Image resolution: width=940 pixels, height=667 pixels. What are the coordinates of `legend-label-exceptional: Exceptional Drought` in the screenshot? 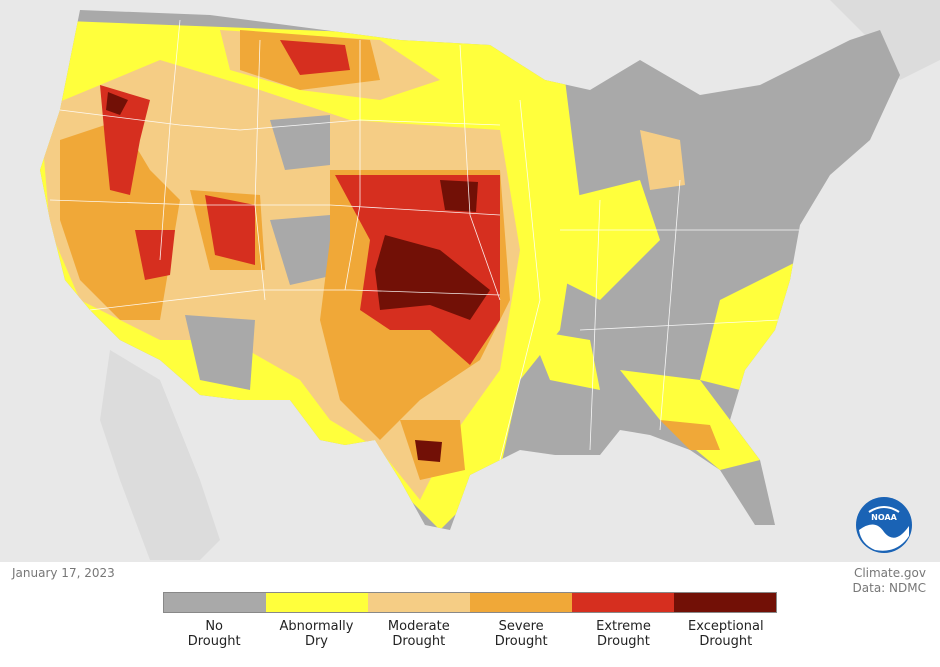 It's located at (726, 634).